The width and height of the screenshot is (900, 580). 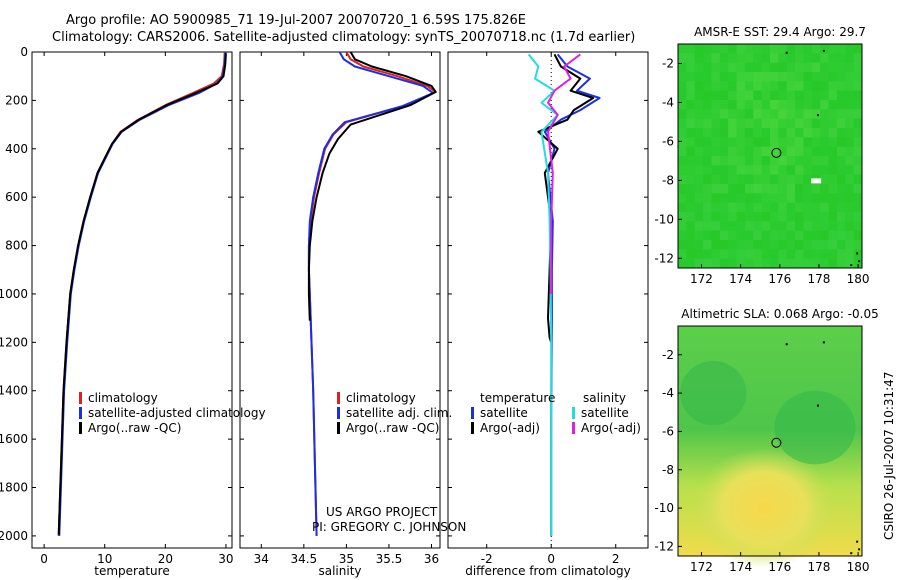 I want to click on series-line-salinity-satellite, so click(x=543, y=294).